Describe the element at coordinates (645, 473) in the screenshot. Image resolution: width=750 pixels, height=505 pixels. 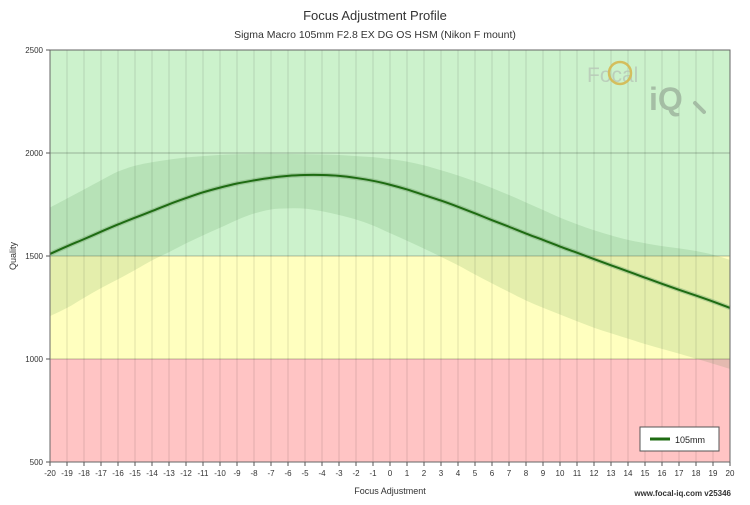
I see `x-tick-label: 15` at that location.